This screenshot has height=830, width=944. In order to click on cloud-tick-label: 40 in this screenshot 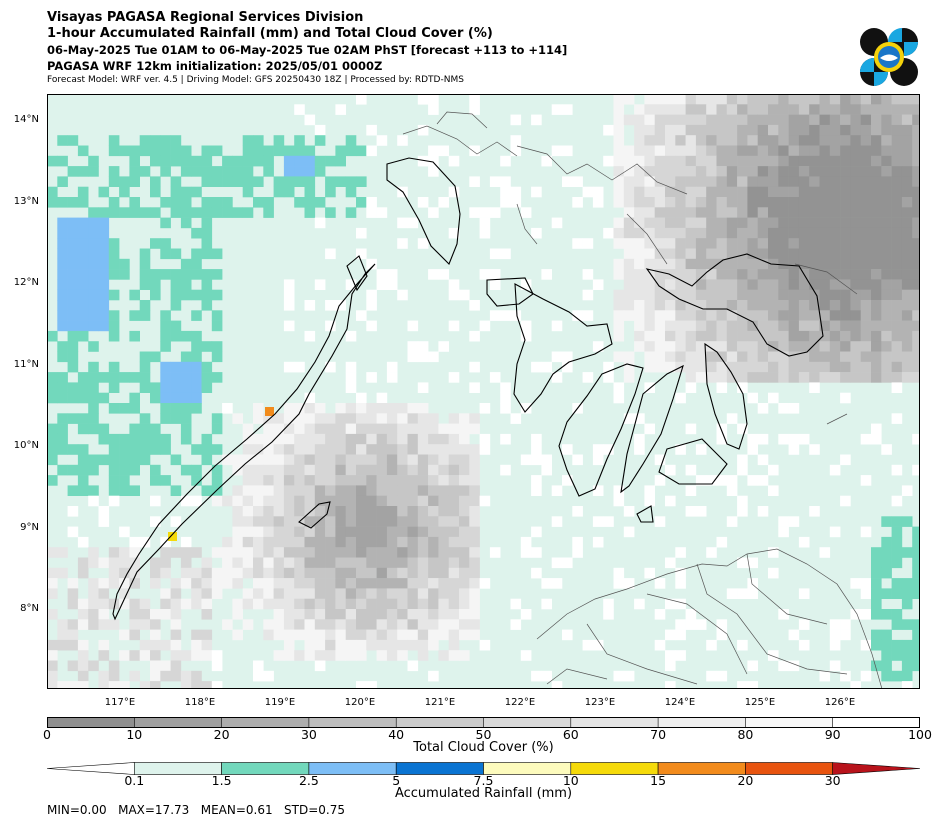, I will do `click(396, 734)`.